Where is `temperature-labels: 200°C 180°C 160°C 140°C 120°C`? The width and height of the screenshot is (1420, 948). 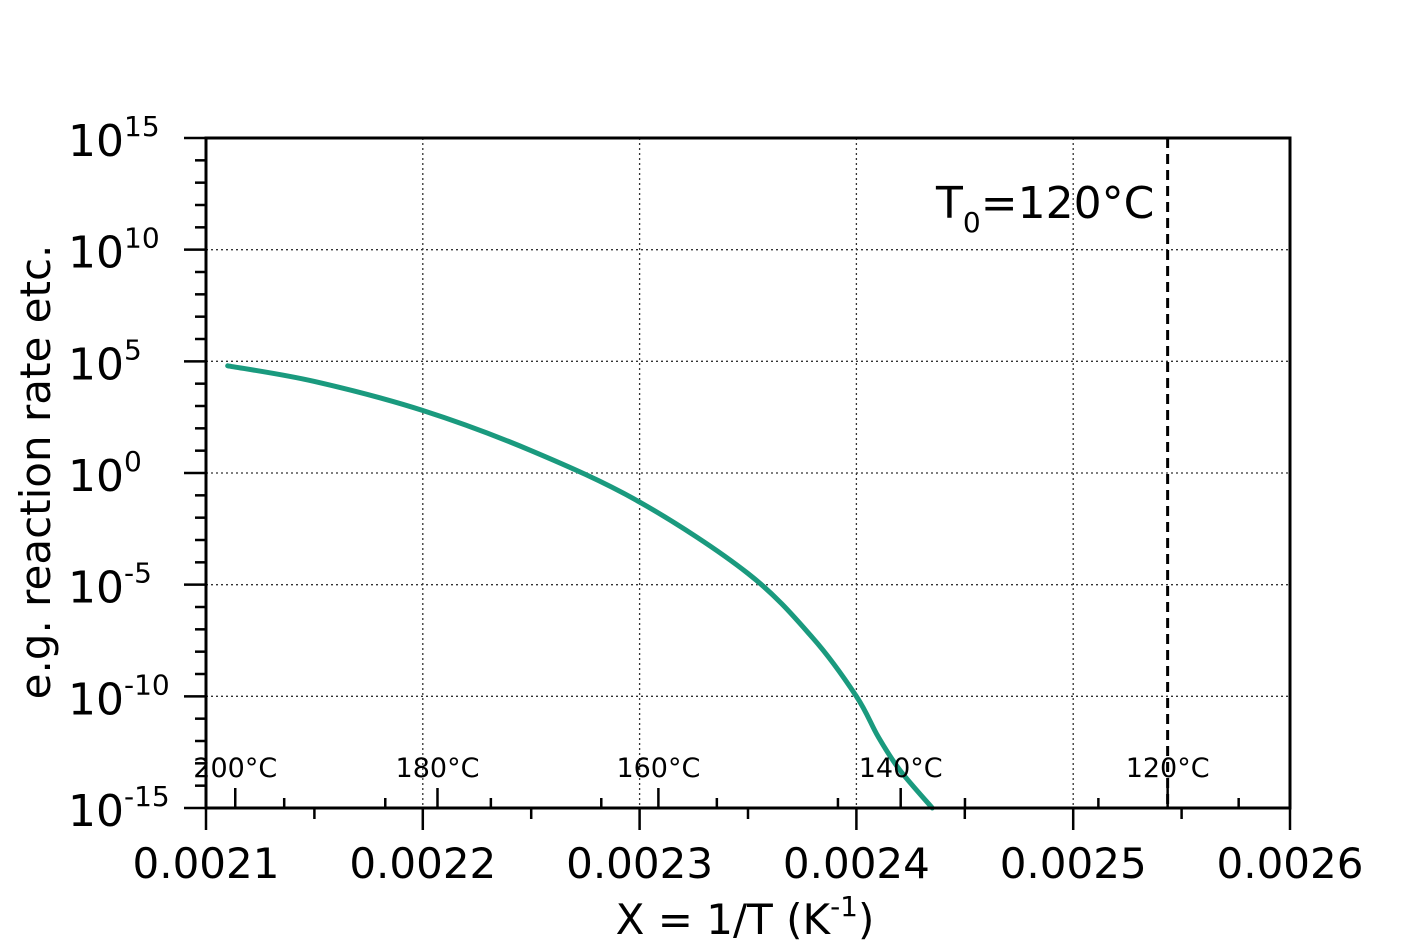 temperature-labels: 200°C 180°C 160°C 140°C 120°C is located at coordinates (701, 768).